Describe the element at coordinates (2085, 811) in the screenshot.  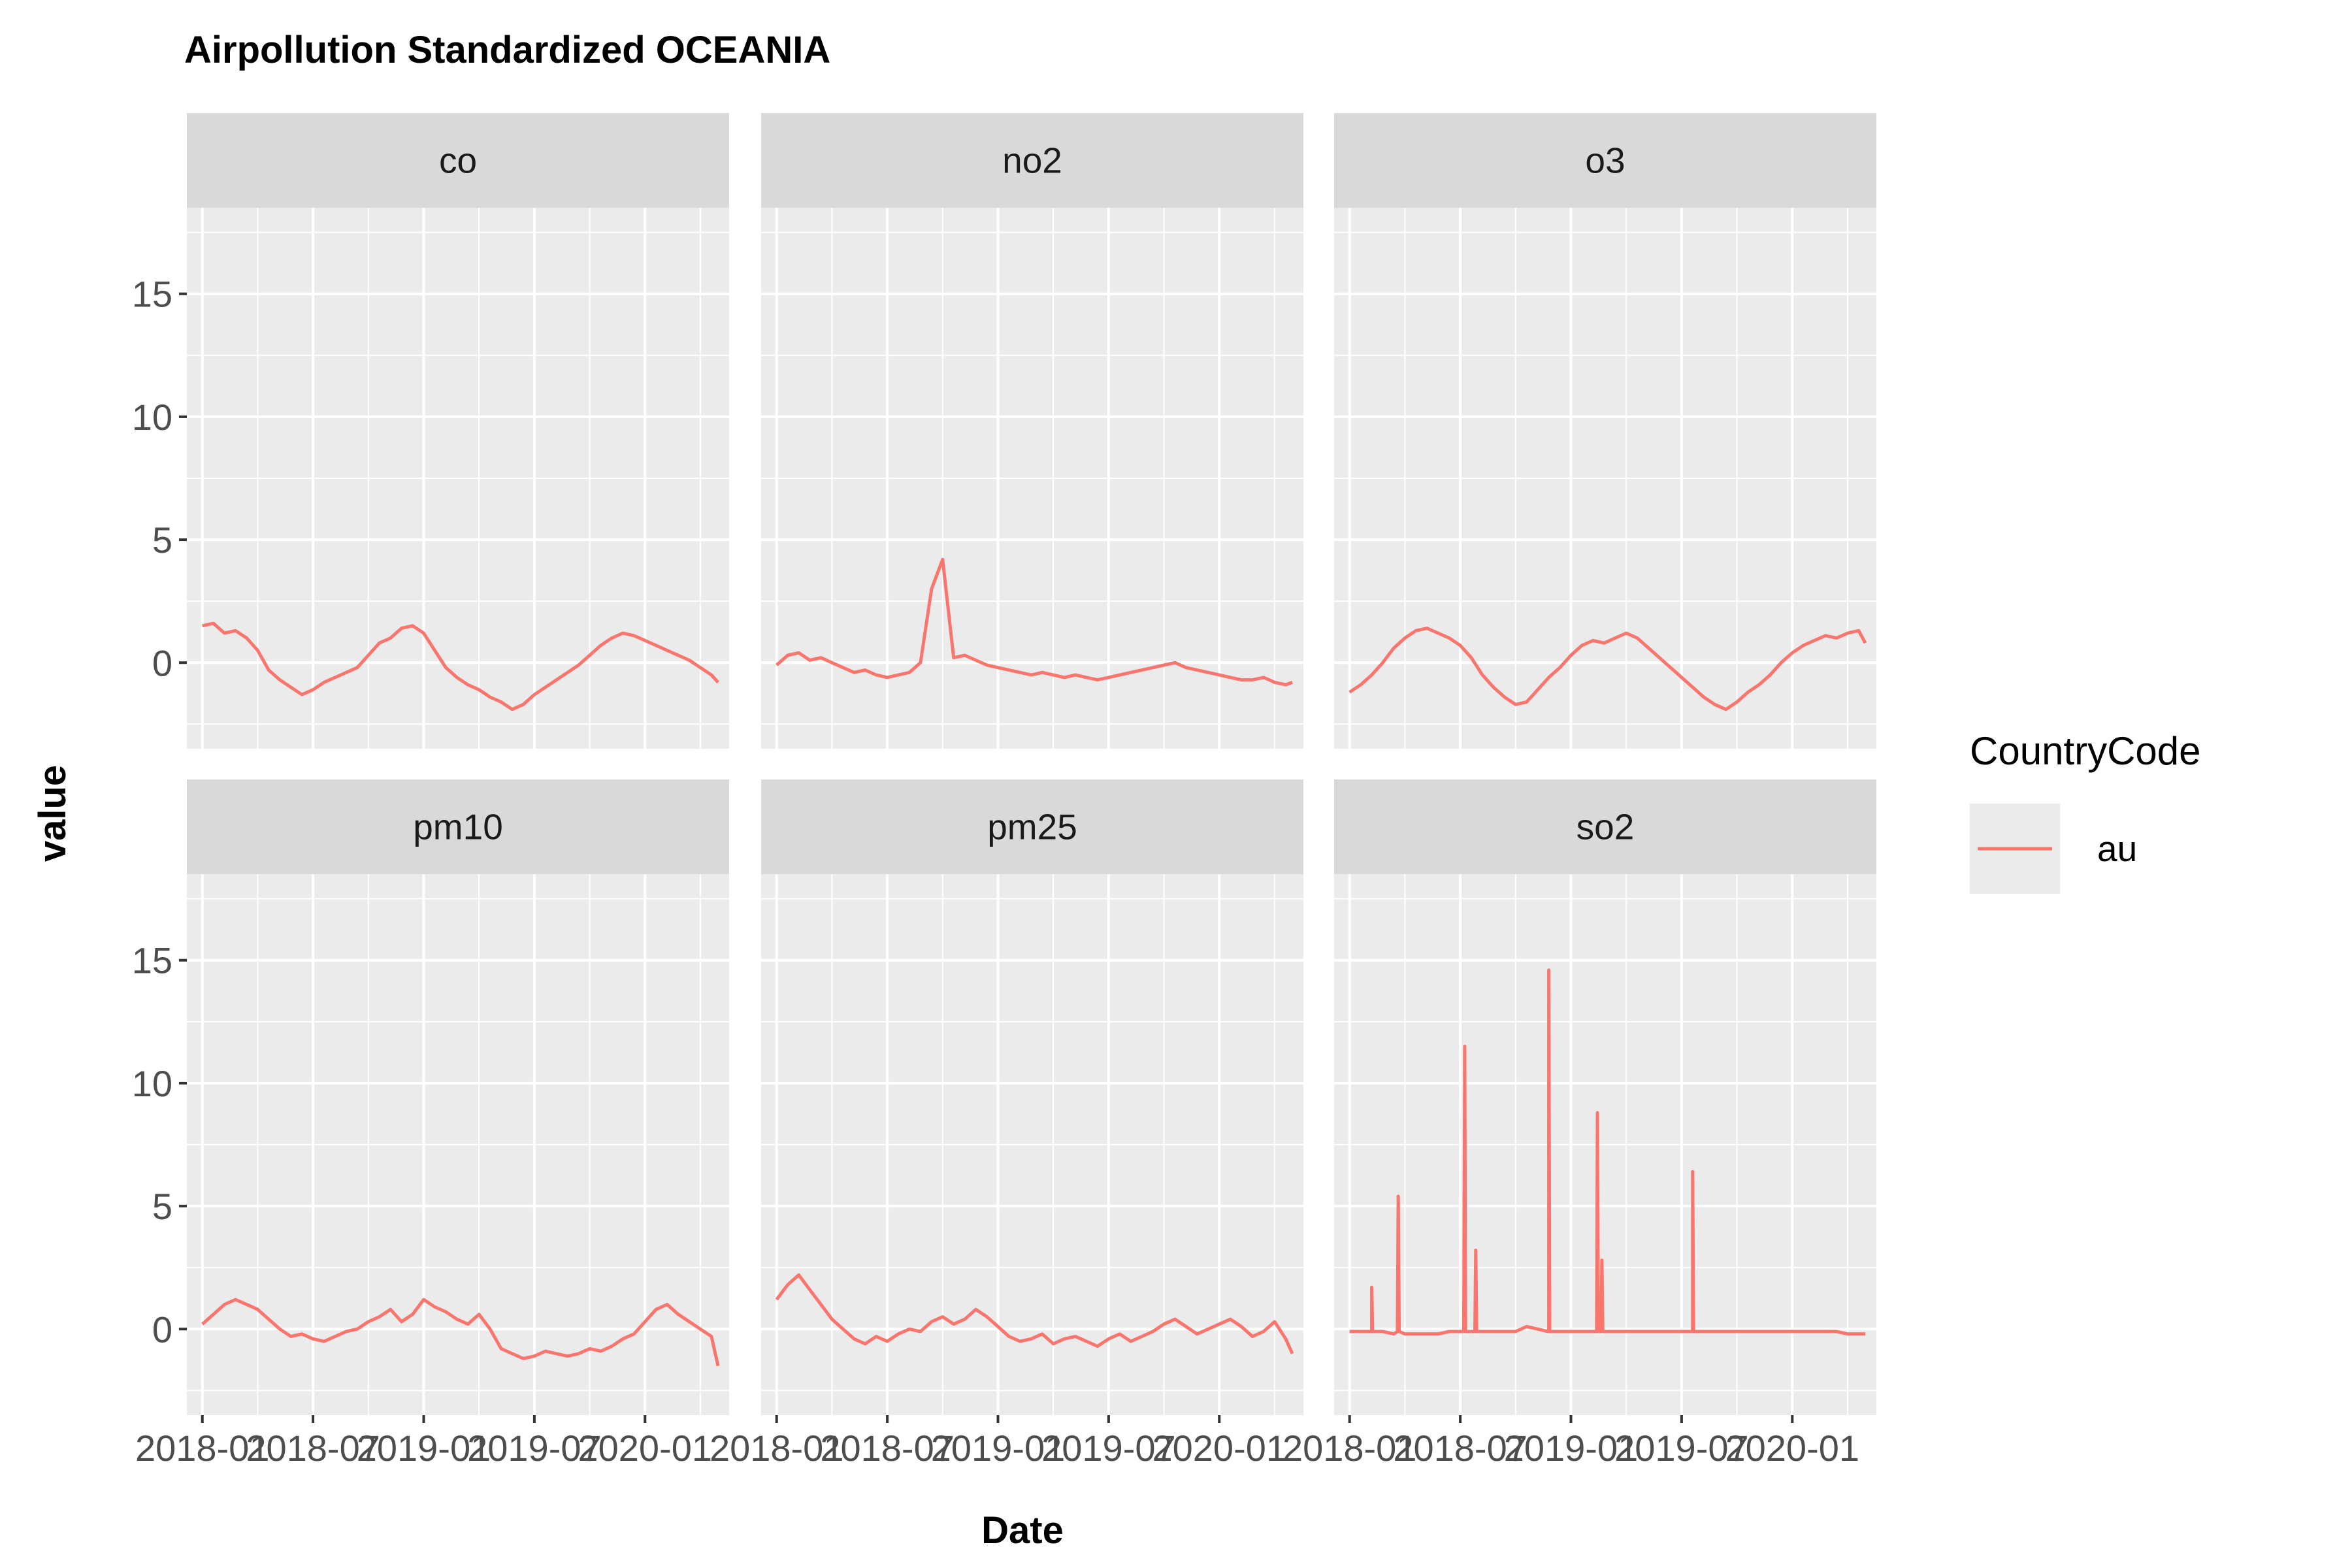
I see `legend: CountryCode au` at that location.